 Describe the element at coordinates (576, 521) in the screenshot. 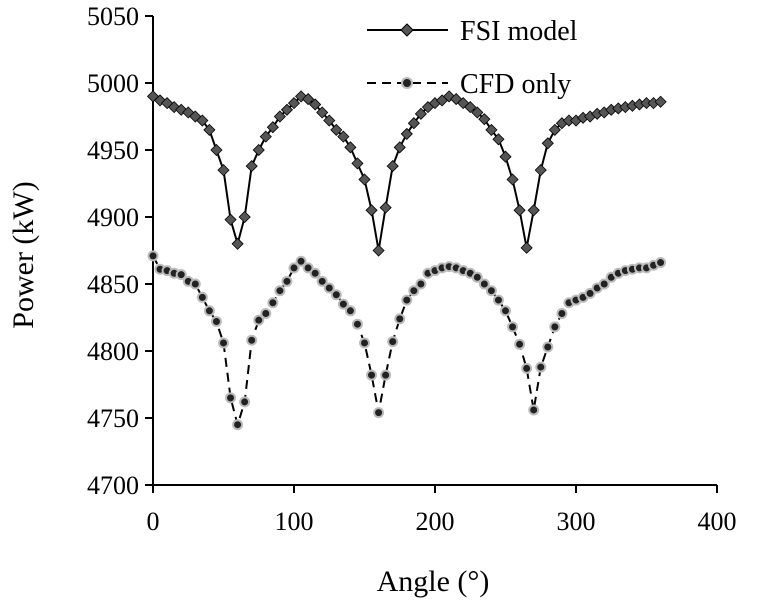

I see `x-tick-label: 300` at that location.